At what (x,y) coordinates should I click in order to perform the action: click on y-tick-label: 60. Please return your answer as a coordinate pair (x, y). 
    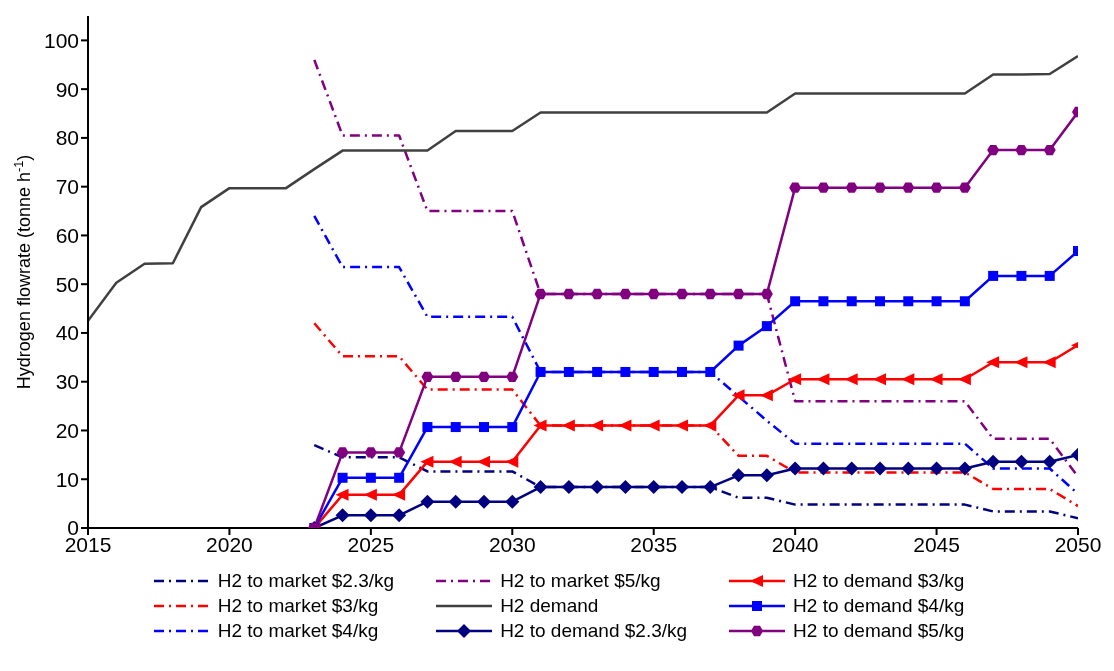
    Looking at the image, I should click on (67, 235).